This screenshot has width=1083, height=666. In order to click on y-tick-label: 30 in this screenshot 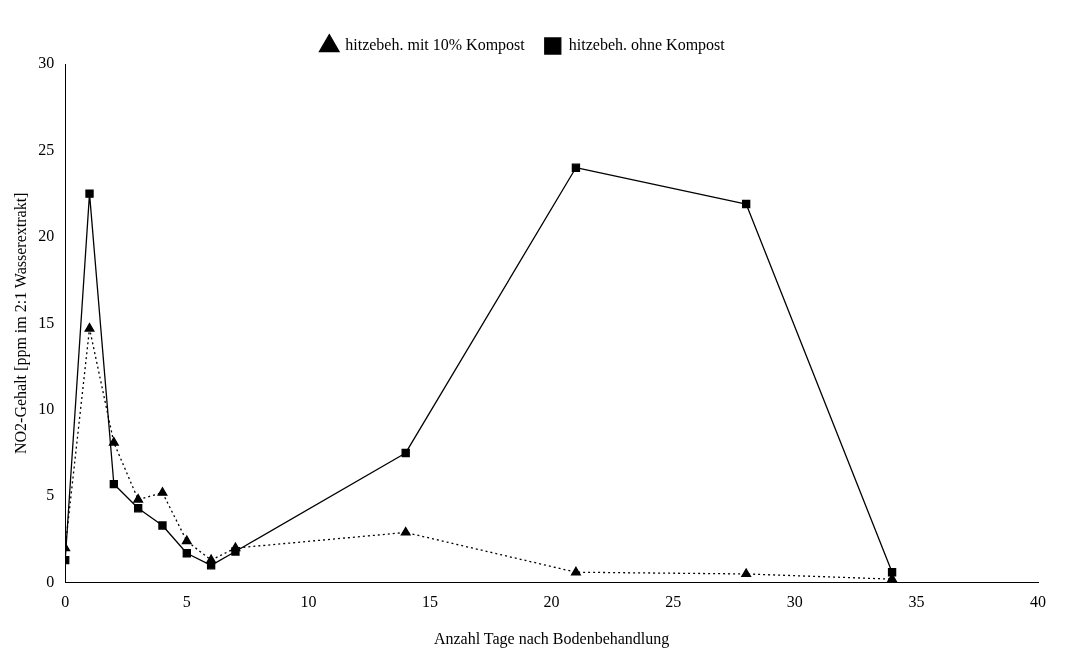, I will do `click(46, 63)`.